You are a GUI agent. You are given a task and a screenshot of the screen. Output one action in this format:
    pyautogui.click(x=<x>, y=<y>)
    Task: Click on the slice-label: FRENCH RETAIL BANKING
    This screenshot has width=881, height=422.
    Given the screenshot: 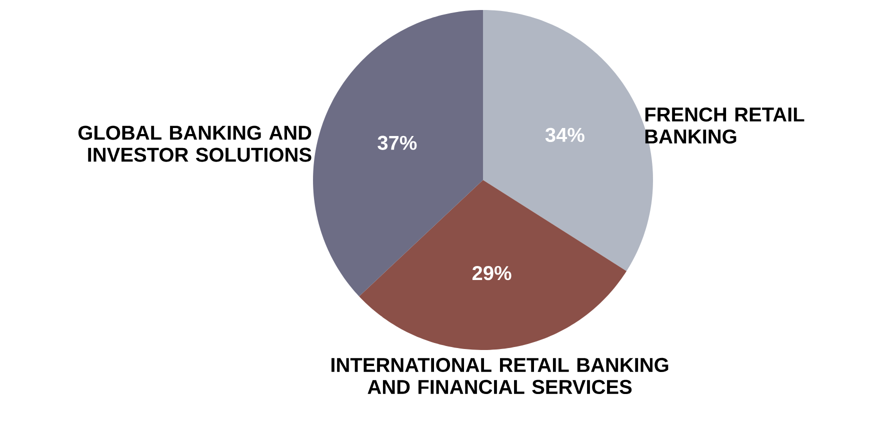 What is the action you would take?
    pyautogui.click(x=724, y=125)
    